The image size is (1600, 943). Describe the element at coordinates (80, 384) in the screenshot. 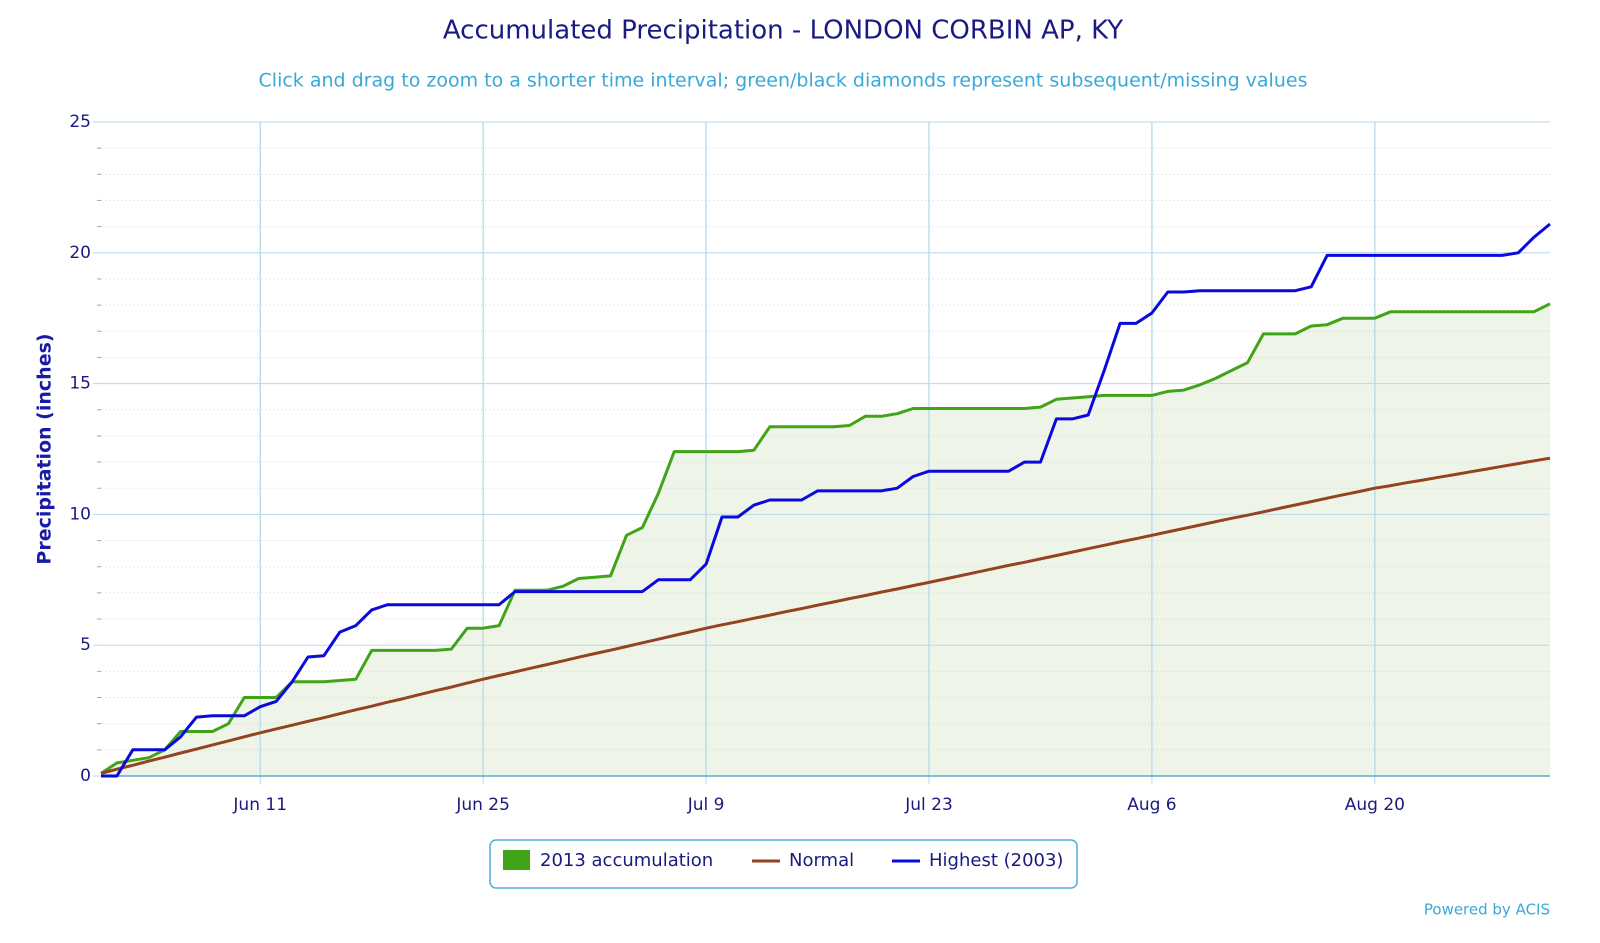

I see `y-tick-label: 15` at that location.